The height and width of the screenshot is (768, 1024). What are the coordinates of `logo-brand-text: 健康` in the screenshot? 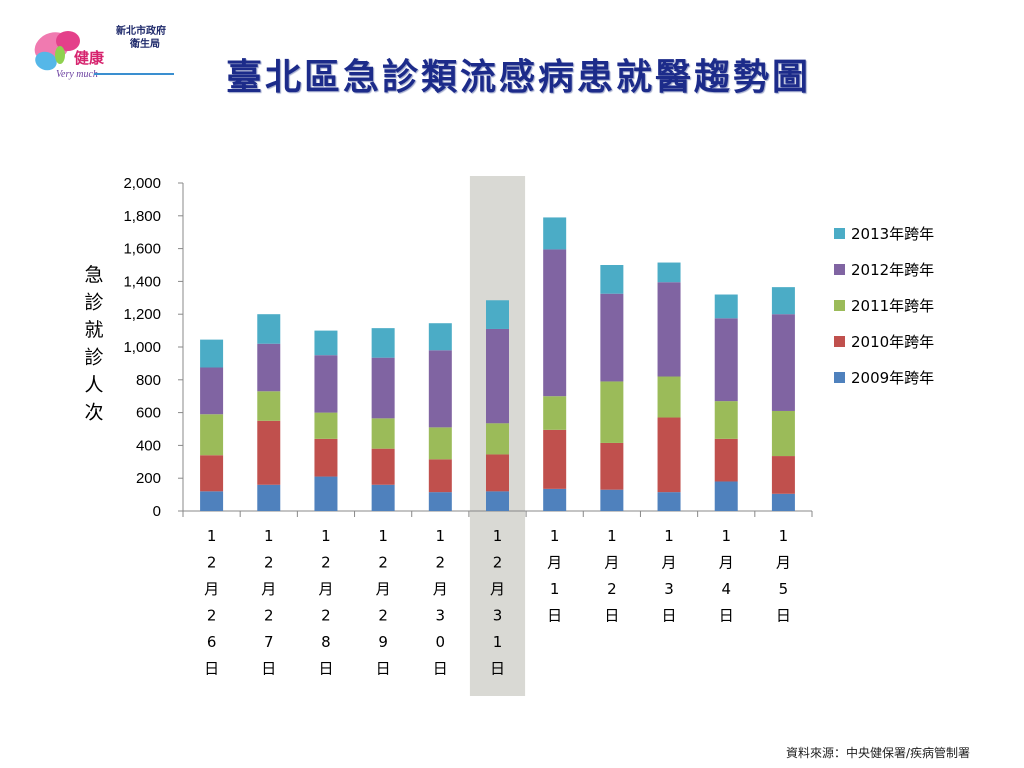 It's located at (89, 58).